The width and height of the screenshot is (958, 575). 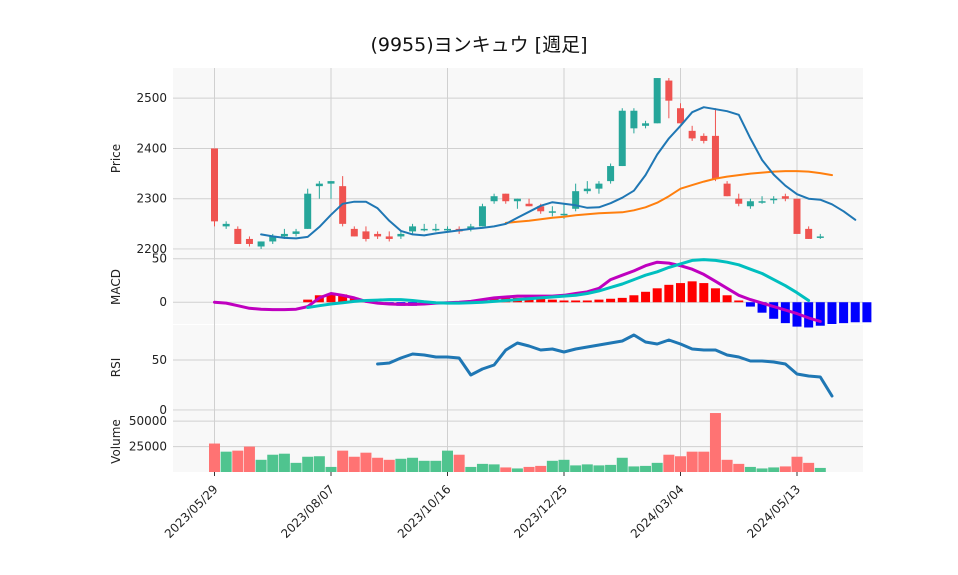 What do you see at coordinates (773, 511) in the screenshot?
I see `x-tick-label: 2024/05/13` at bounding box center [773, 511].